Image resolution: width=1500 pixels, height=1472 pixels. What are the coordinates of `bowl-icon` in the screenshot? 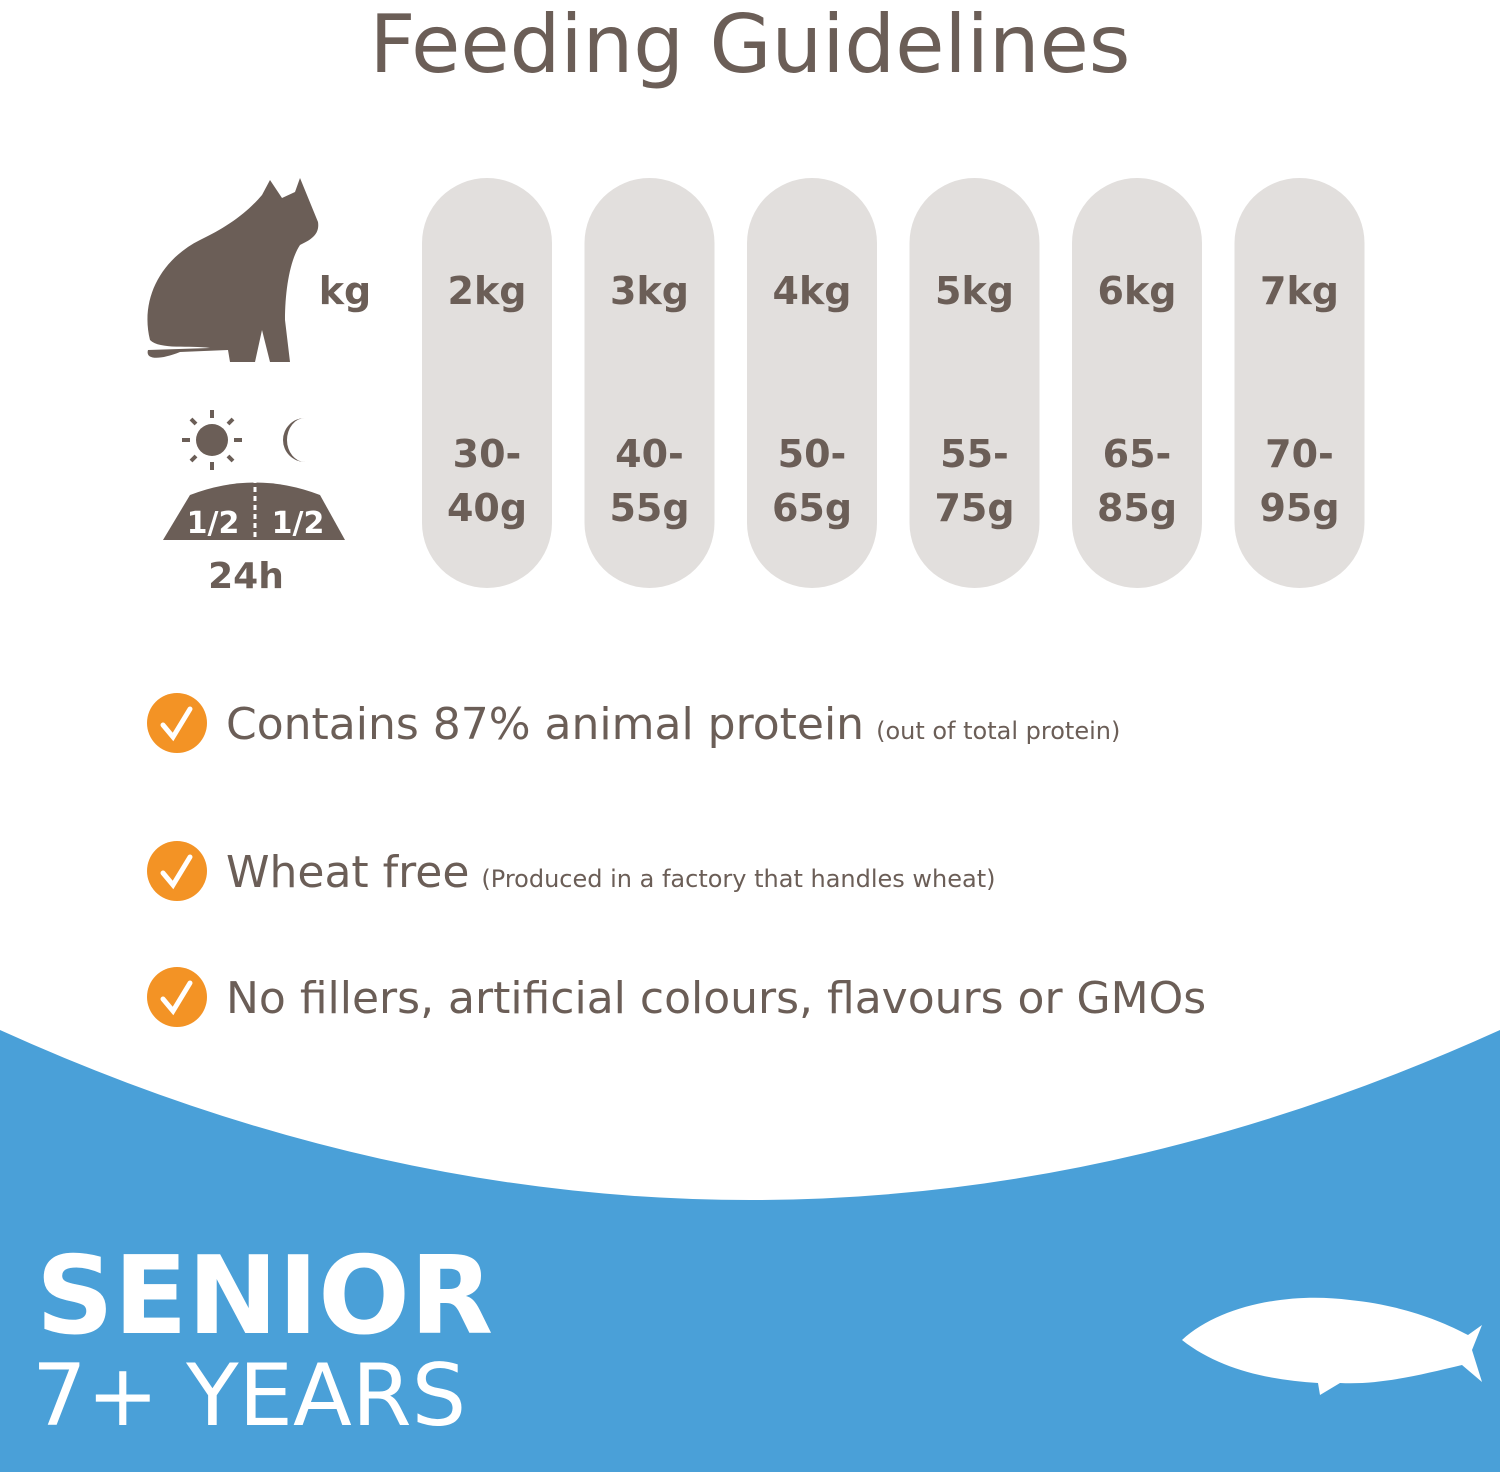 It's located at (254, 511).